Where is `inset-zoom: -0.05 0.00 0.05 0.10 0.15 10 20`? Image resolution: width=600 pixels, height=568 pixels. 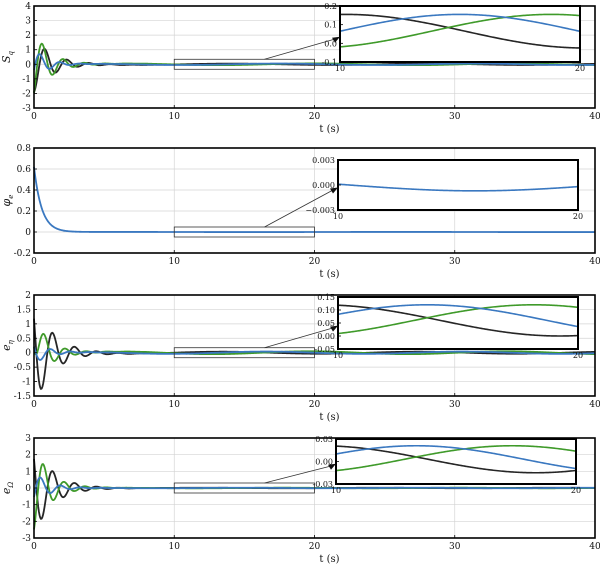
inset-zoom: -0.05 0.00 0.05 0.10 0.15 10 20 is located at coordinates (448, 326).